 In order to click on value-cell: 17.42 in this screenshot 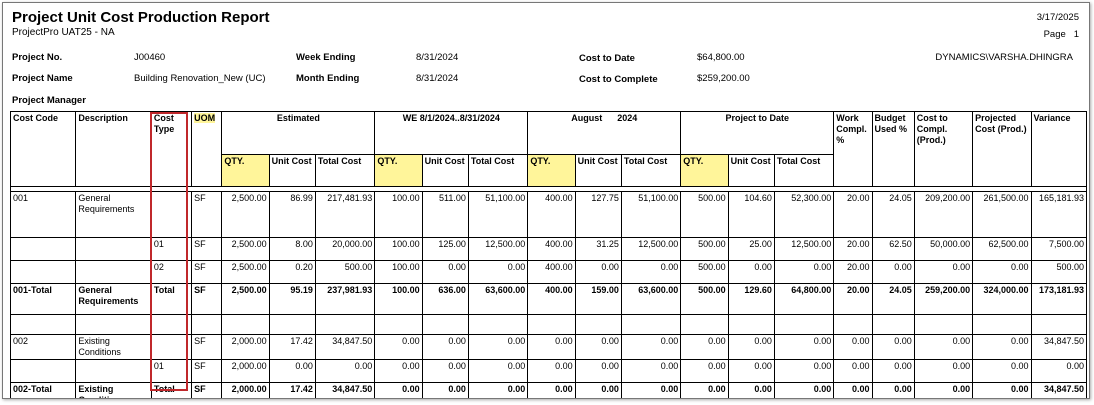, I will do `click(292, 347)`.